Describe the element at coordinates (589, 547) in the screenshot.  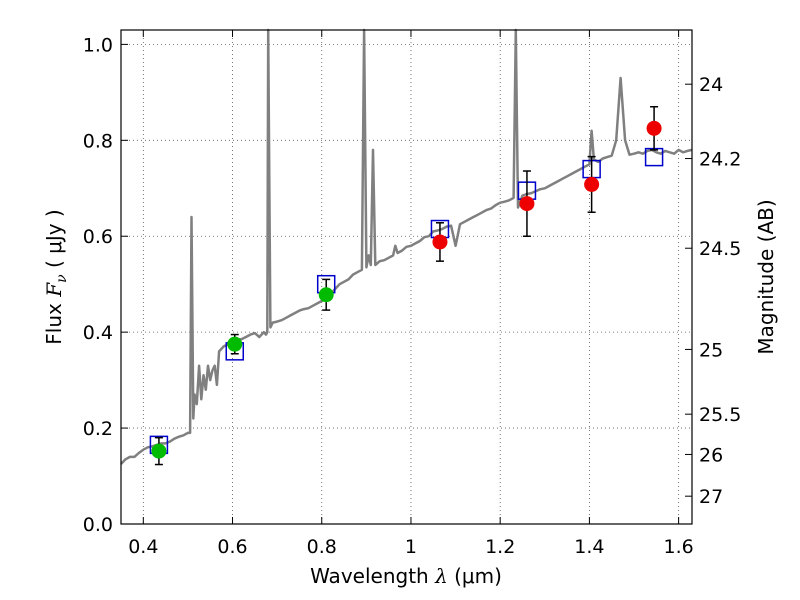
I see `x-tick-label: 1.4` at that location.